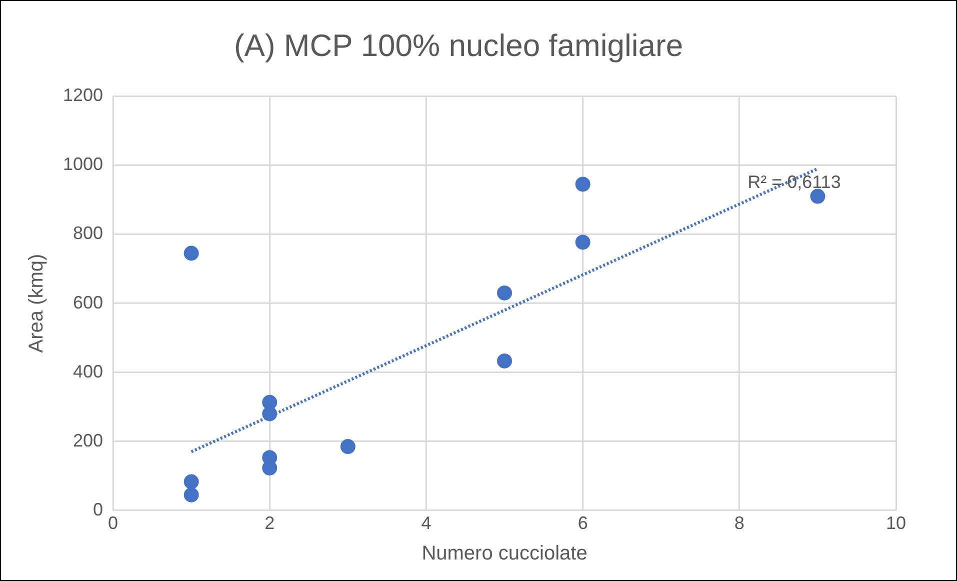 The width and height of the screenshot is (957, 581). I want to click on y-tick-label: 600, so click(88, 302).